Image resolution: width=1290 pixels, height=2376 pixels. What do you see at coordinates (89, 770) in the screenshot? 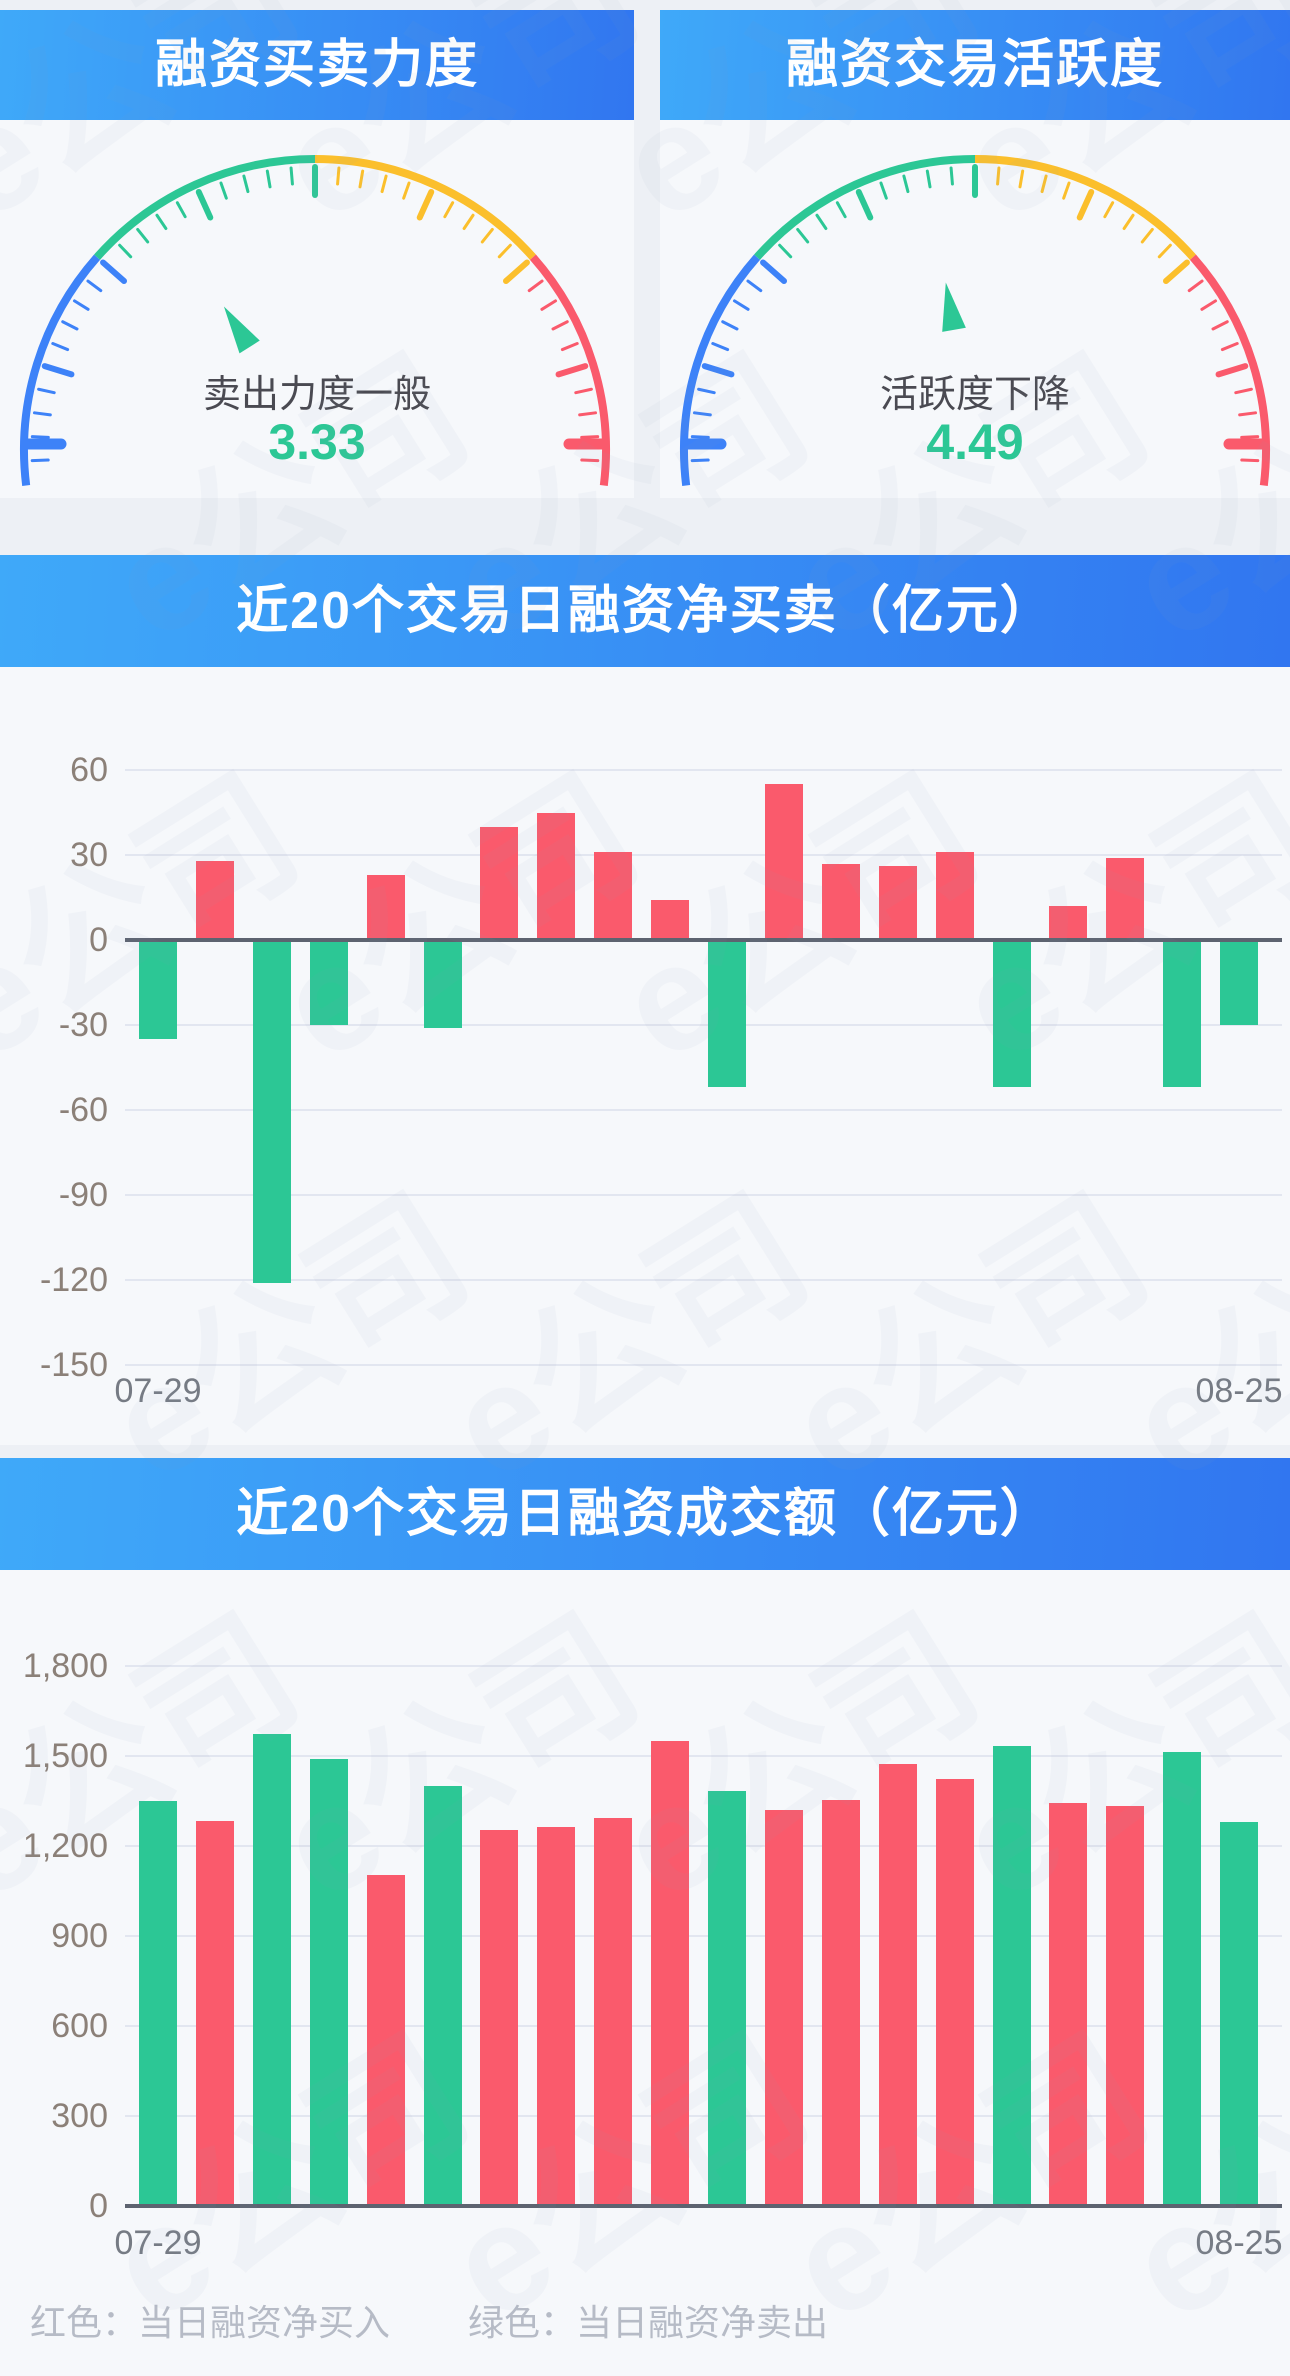
I see `y-axis-label: 60` at bounding box center [89, 770].